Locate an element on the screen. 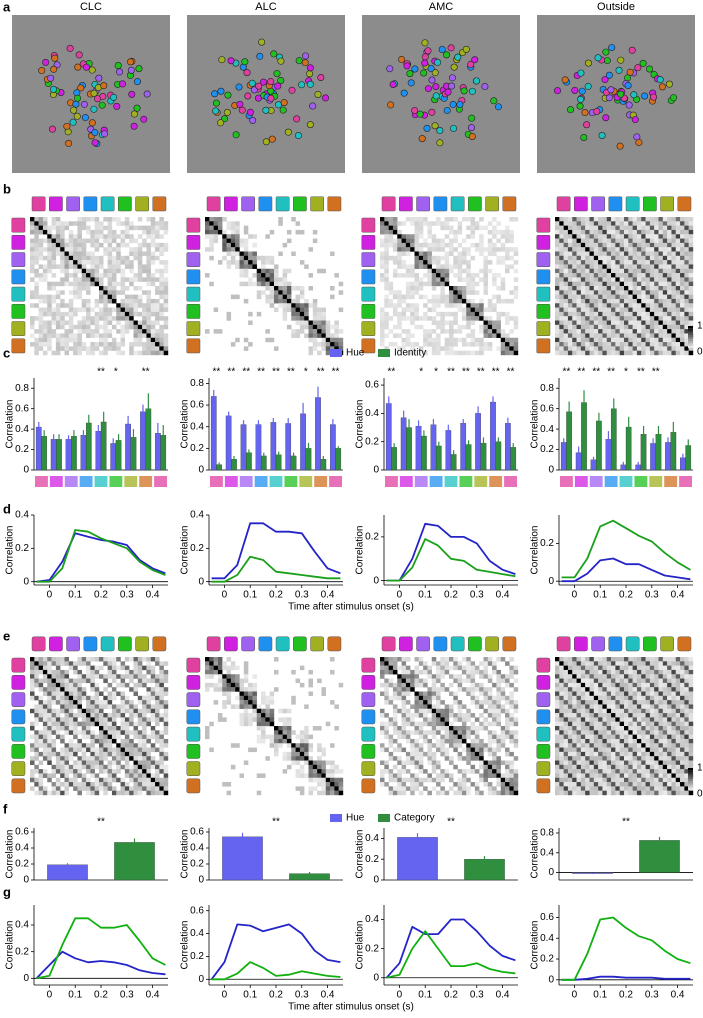  face-icon is located at coordinates (368, 225).